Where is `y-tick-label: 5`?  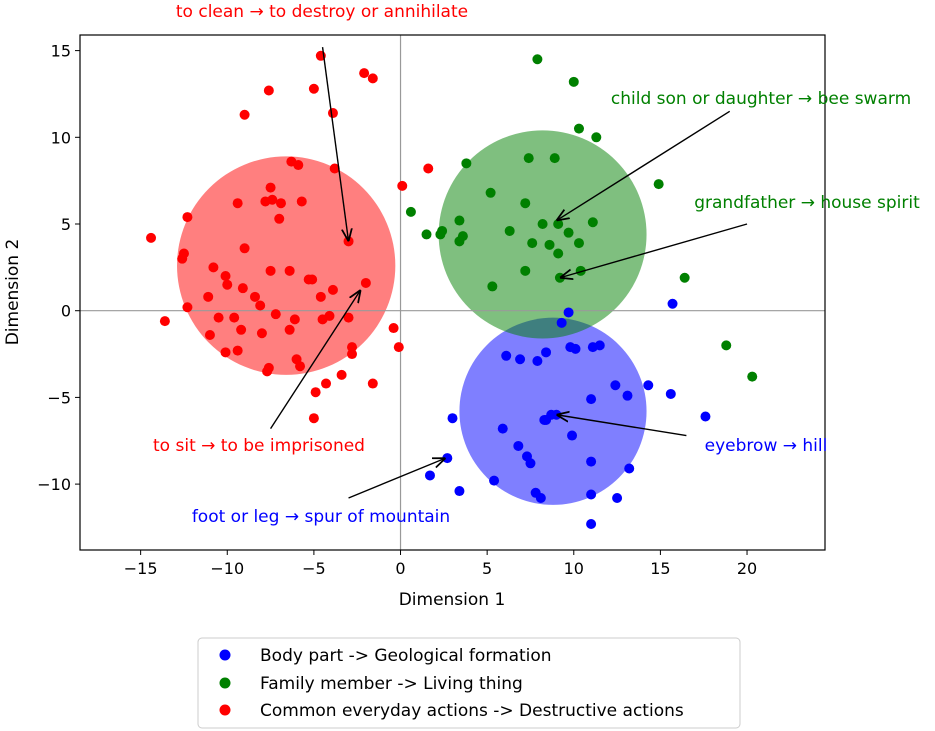 y-tick-label: 5 is located at coordinates (66, 224).